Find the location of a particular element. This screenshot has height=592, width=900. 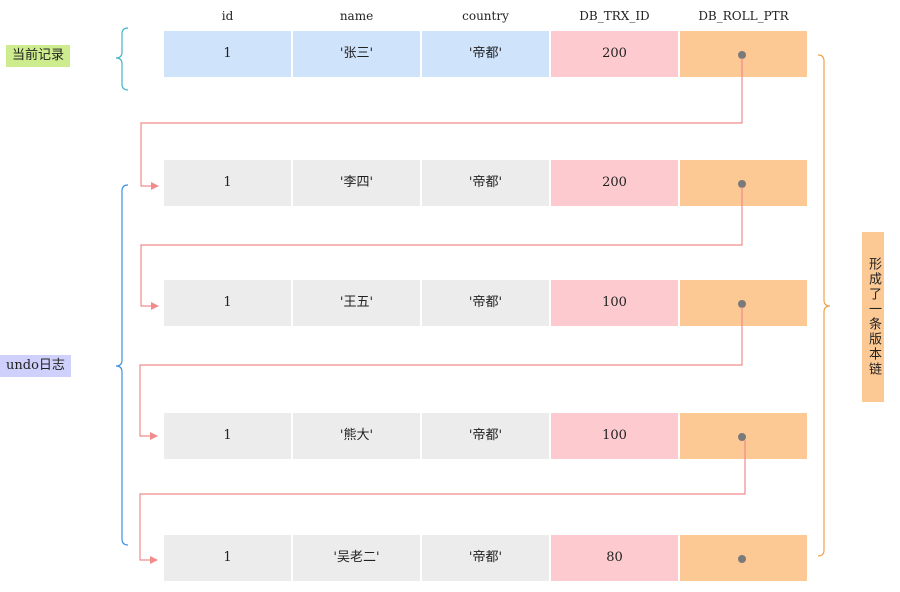

version-chain-label: 形成了一条版本链 is located at coordinates (873, 317).